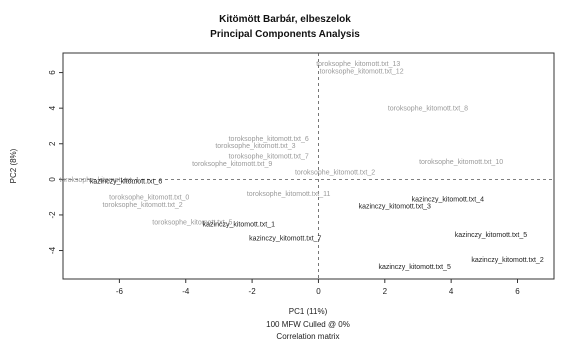  Describe the element at coordinates (289, 194) in the screenshot. I see `point-label: toroksophe_kitomott.txt_11` at that location.